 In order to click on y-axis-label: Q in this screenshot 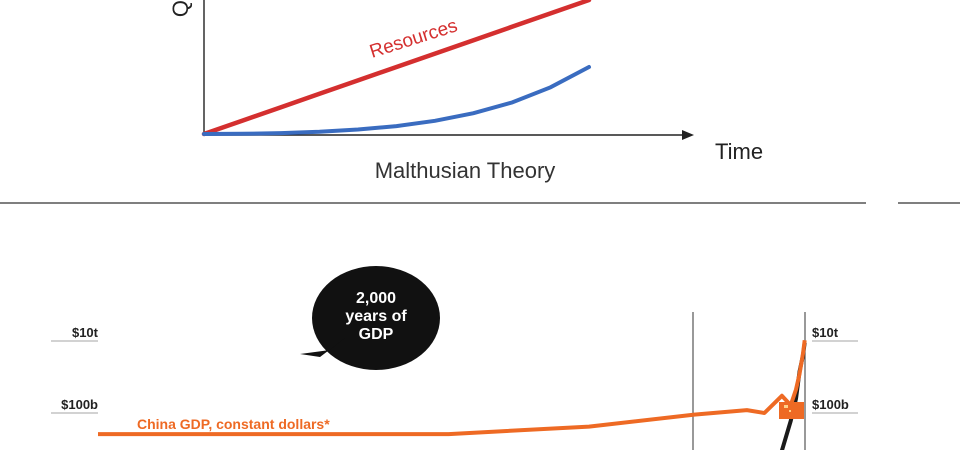, I will do `click(180, 8)`.